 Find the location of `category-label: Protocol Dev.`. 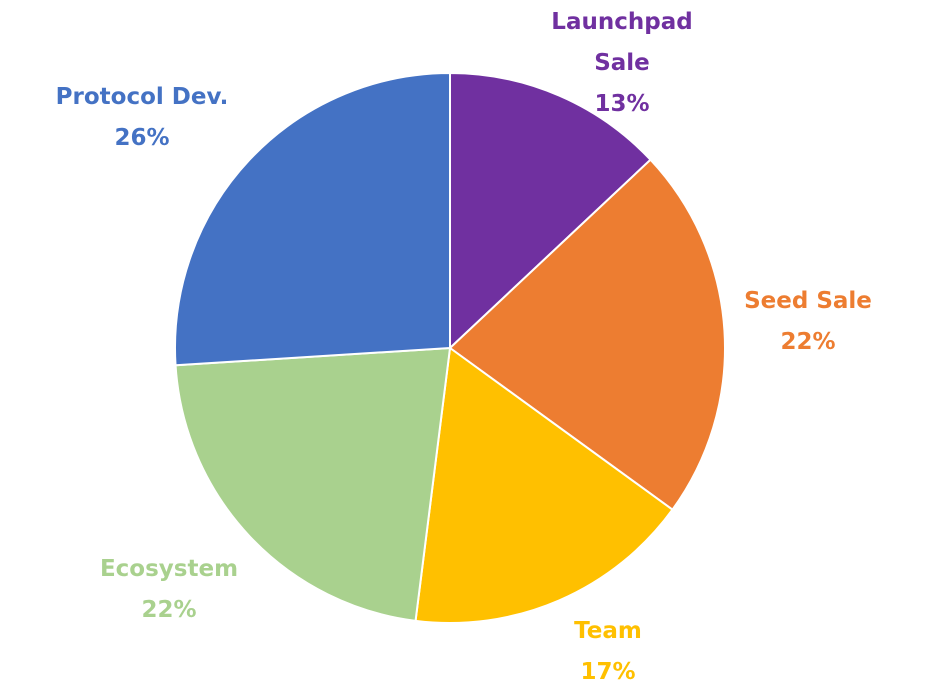

category-label: Protocol Dev. is located at coordinates (142, 97).